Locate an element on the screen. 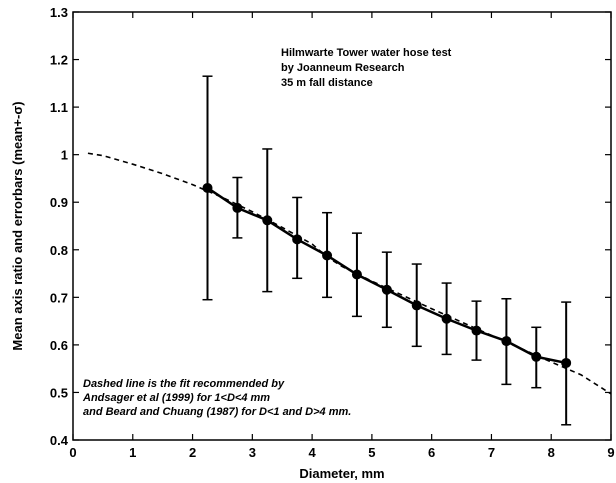  annotation-top-line: Hilmwarte Tower water hose test is located at coordinates (366, 53).